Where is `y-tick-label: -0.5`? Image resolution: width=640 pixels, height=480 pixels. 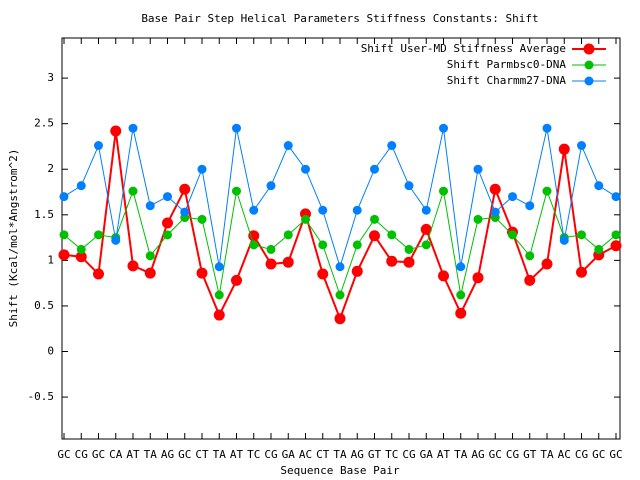 y-tick-label: -0.5 is located at coordinates (41, 396).